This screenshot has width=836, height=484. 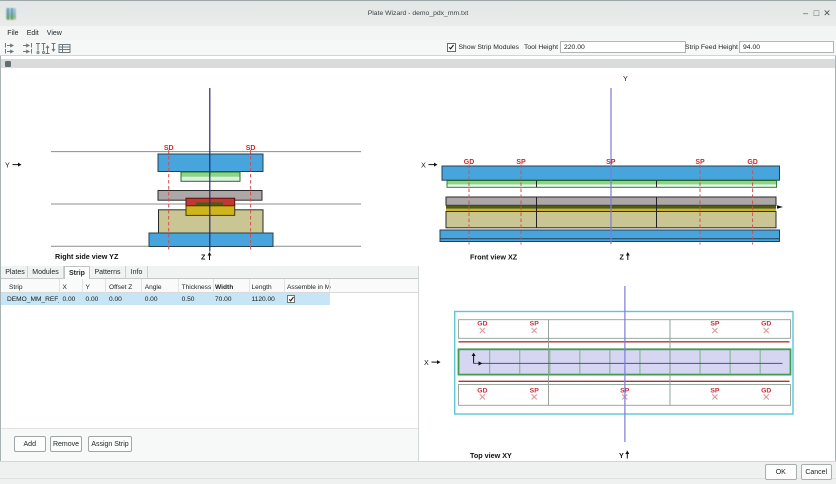 I want to click on svg-text: Front view XZ, so click(x=494, y=257).